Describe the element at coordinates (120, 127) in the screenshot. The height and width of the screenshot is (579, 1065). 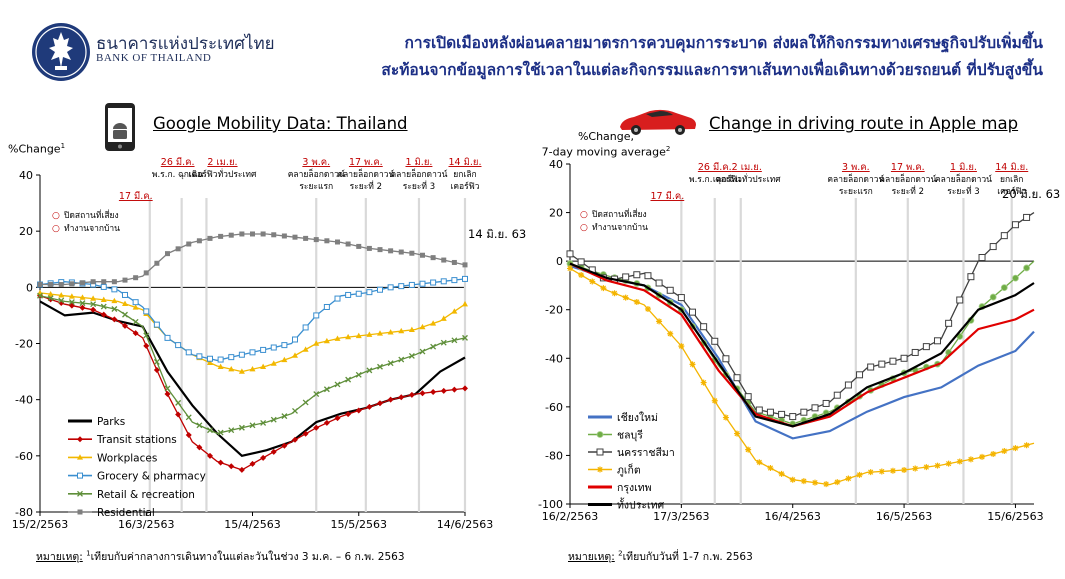
I see `smartphone-android-icon` at that location.